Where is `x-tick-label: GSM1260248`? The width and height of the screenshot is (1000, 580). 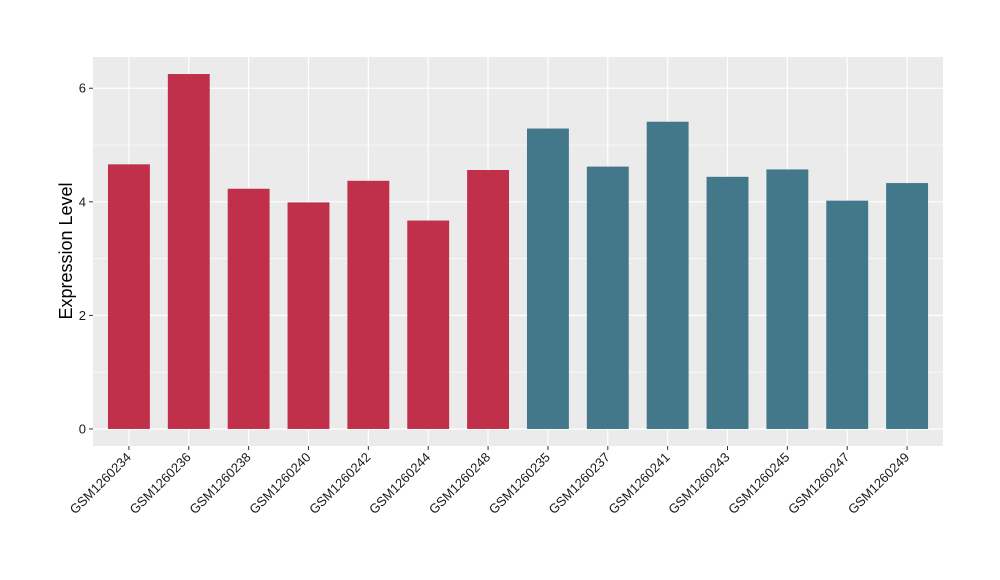 x-tick-label: GSM1260248 is located at coordinates (459, 483).